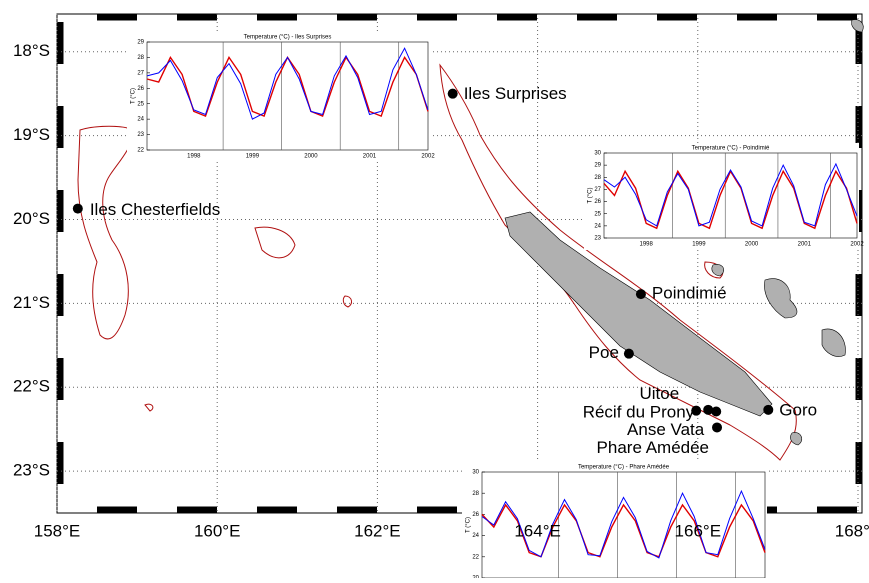  What do you see at coordinates (698, 530) in the screenshot?
I see `x-tick-label: 166°E` at bounding box center [698, 530].